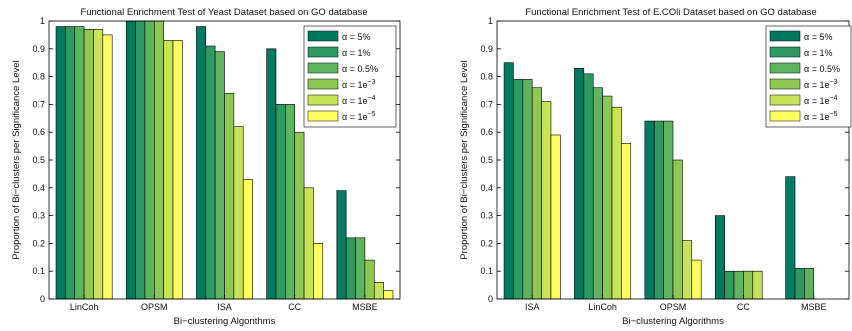  What do you see at coordinates (490, 21) in the screenshot?
I see `y-tick-label: 1` at bounding box center [490, 21].